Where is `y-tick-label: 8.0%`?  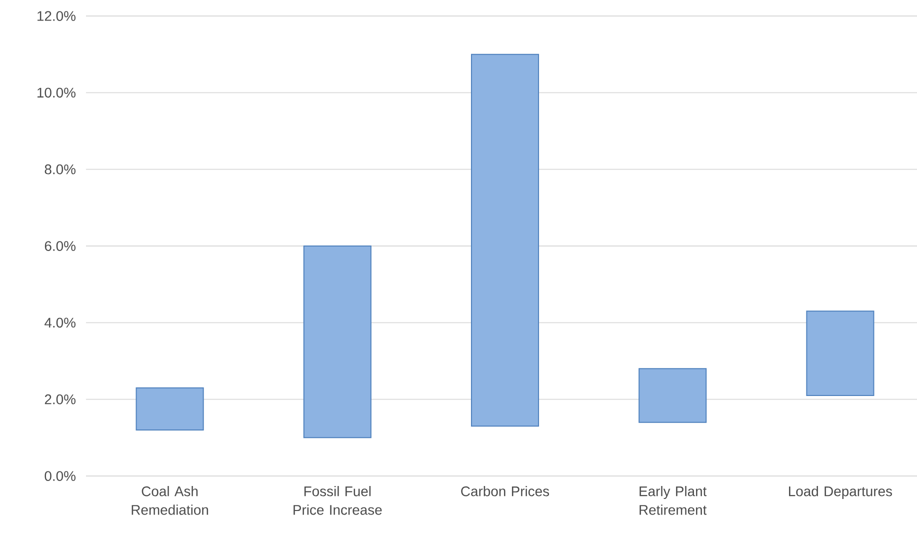
y-tick-label: 8.0% is located at coordinates (60, 169).